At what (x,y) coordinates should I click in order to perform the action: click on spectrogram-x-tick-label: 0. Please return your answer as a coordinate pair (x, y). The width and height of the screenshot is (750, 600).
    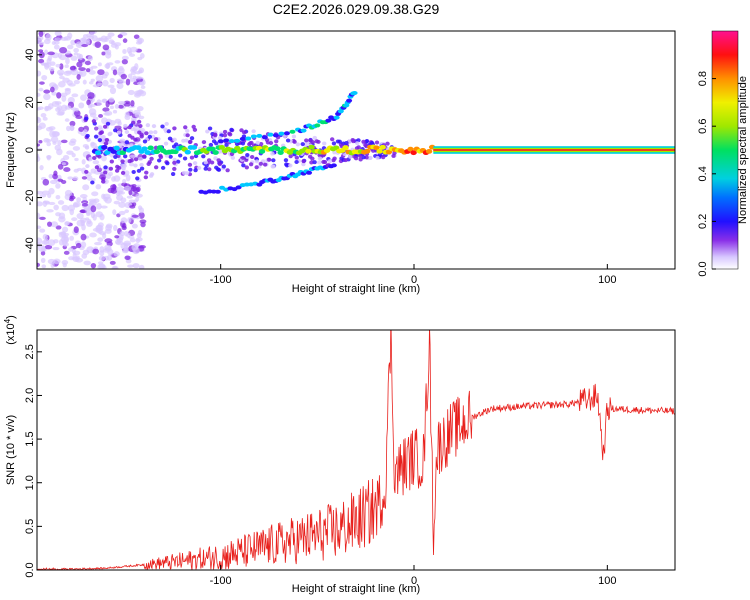
    Looking at the image, I should click on (414, 280).